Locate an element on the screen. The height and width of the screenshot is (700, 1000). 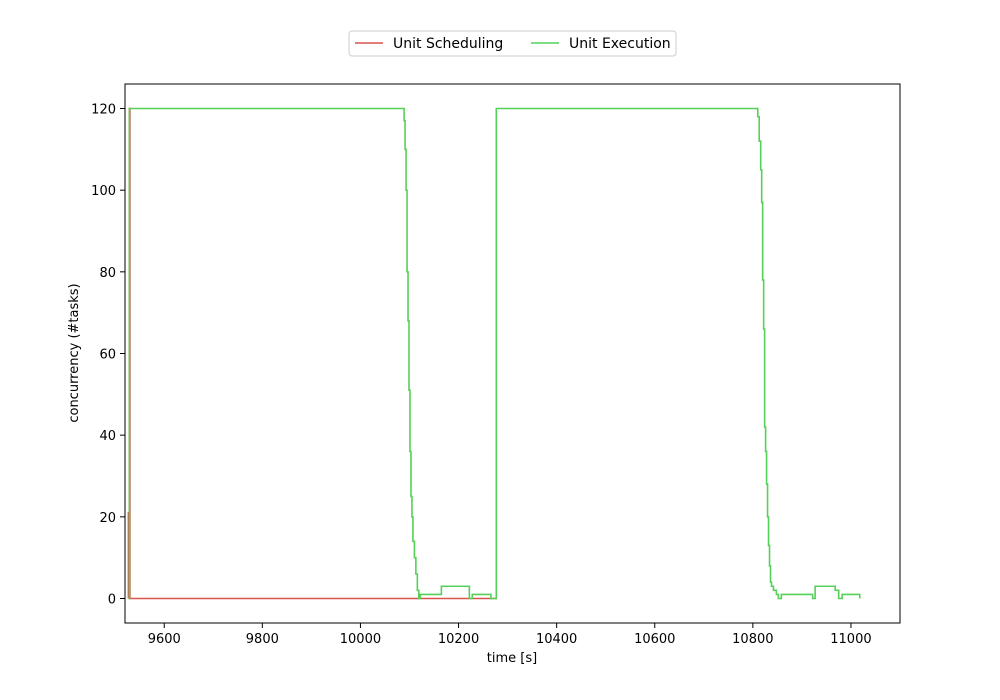
x-axis-label: time [s] is located at coordinates (512, 658).